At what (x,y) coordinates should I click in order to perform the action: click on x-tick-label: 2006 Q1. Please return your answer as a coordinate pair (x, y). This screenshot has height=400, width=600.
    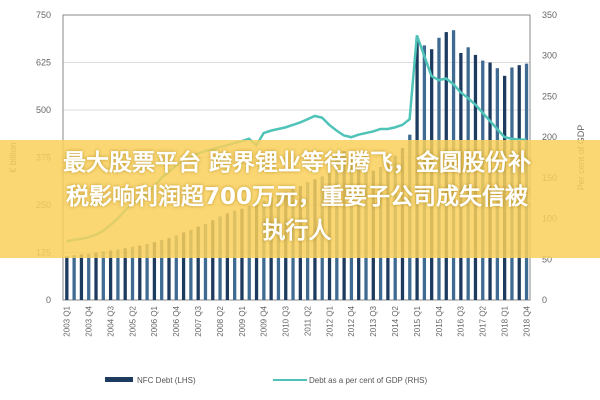
    Looking at the image, I should click on (154, 320).